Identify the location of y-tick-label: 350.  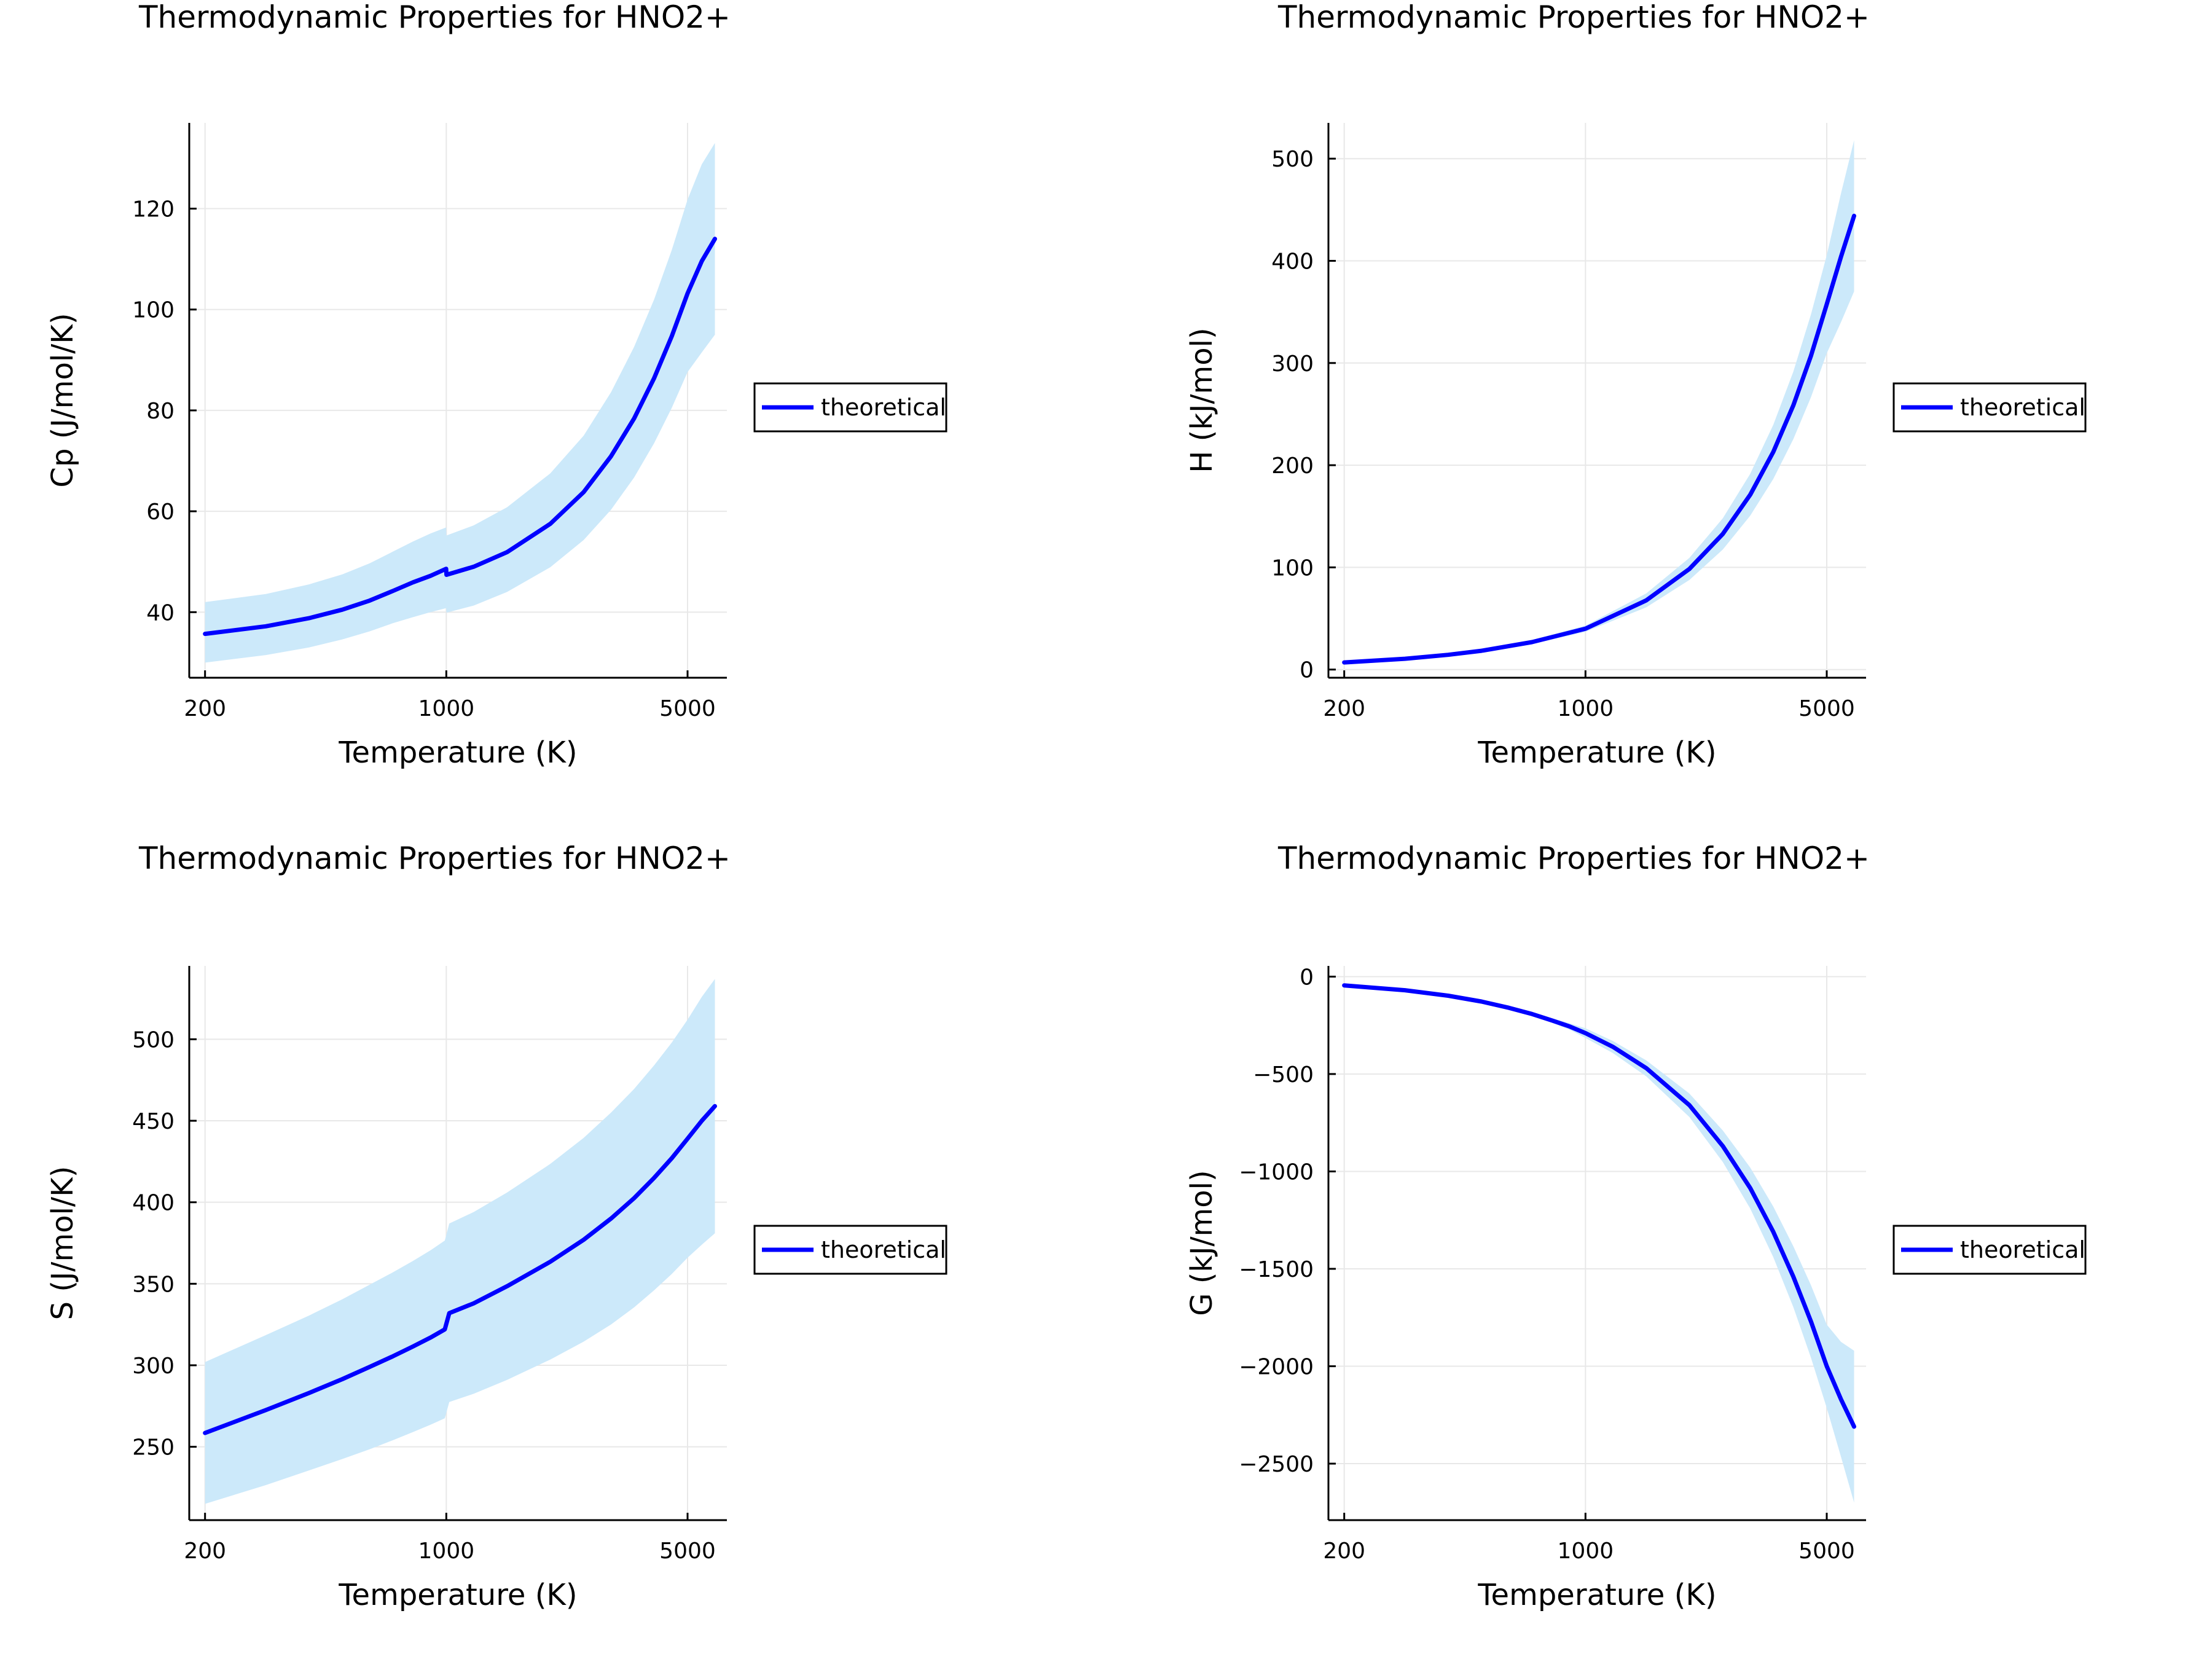
(153, 1284).